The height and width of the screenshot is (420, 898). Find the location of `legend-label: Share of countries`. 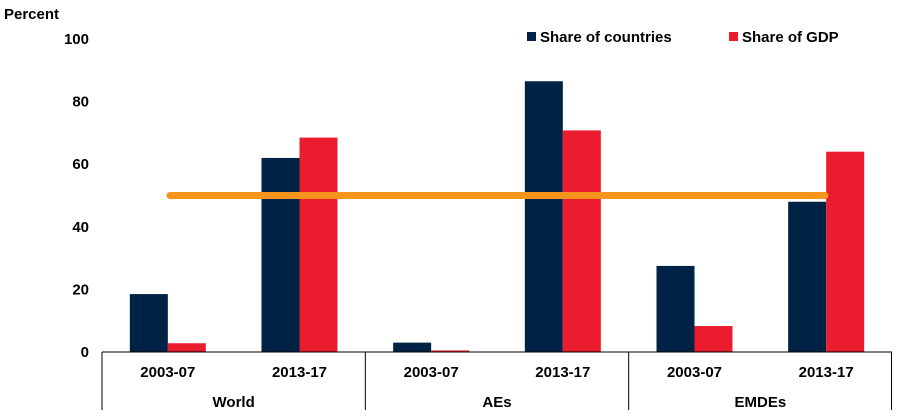

legend-label: Share of countries is located at coordinates (606, 37).